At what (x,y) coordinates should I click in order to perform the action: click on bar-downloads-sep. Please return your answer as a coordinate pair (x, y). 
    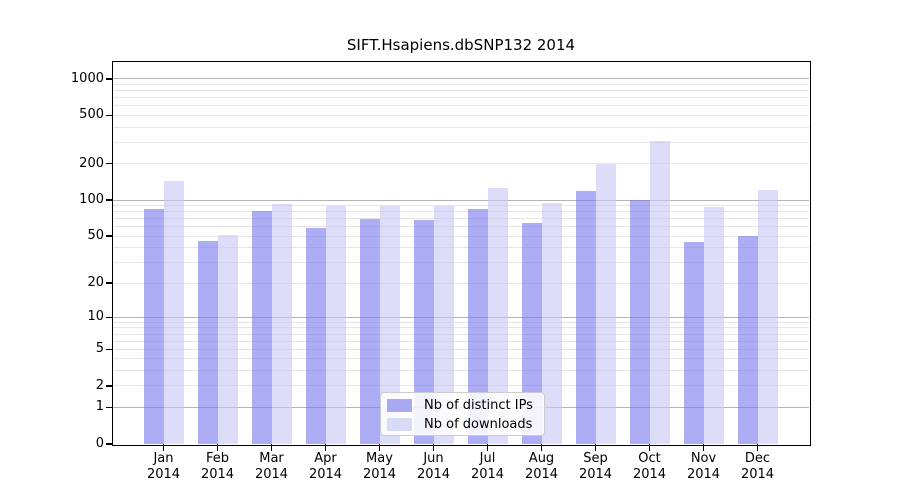
    Looking at the image, I should click on (605, 303).